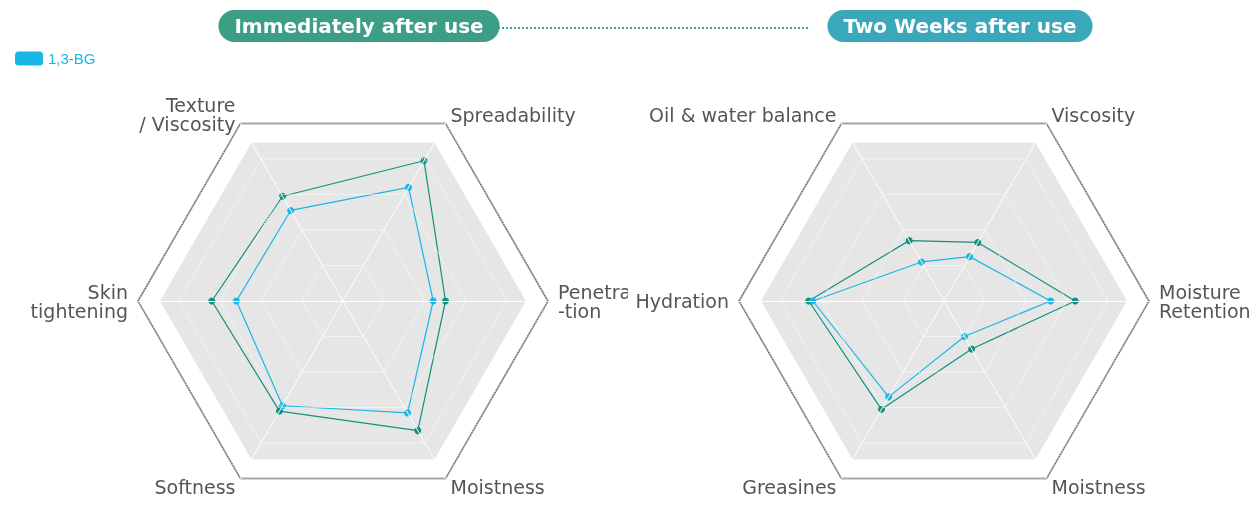  Describe the element at coordinates (72, 58) in the screenshot. I see `legend-label: 1,3-BG` at that location.